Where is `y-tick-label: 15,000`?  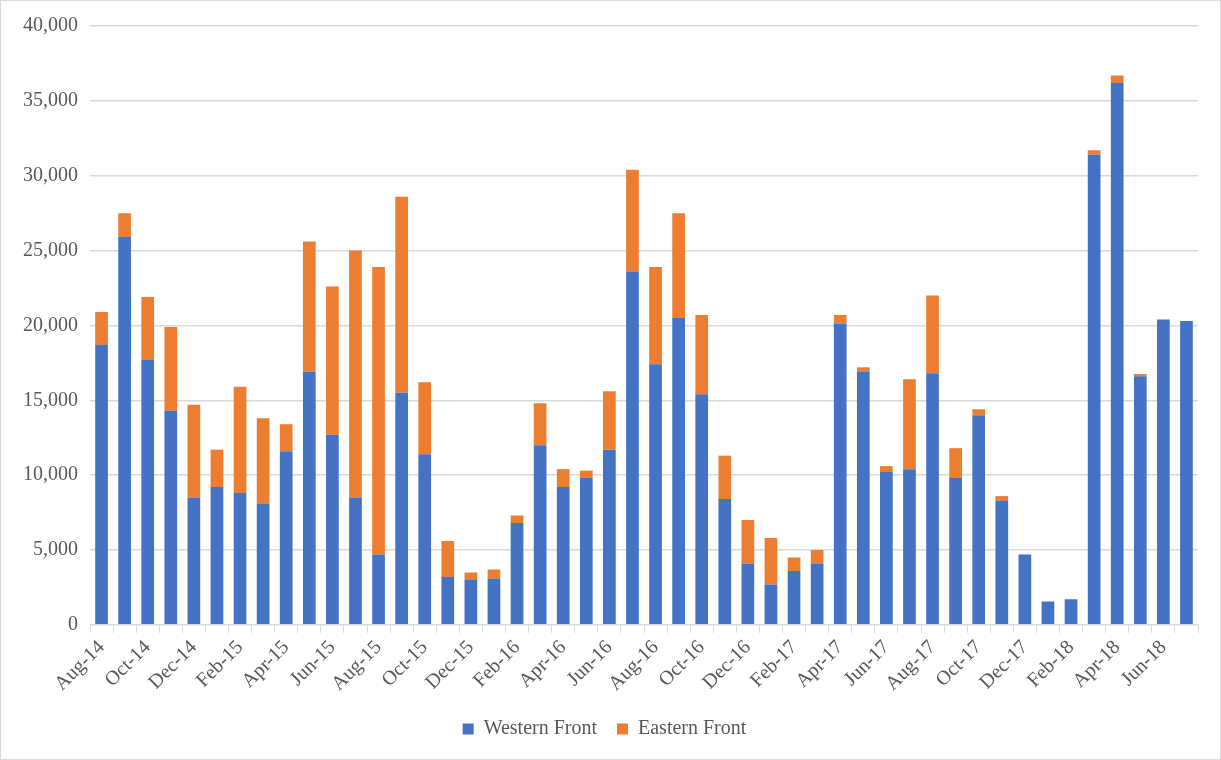 y-tick-label: 15,000 is located at coordinates (50, 398).